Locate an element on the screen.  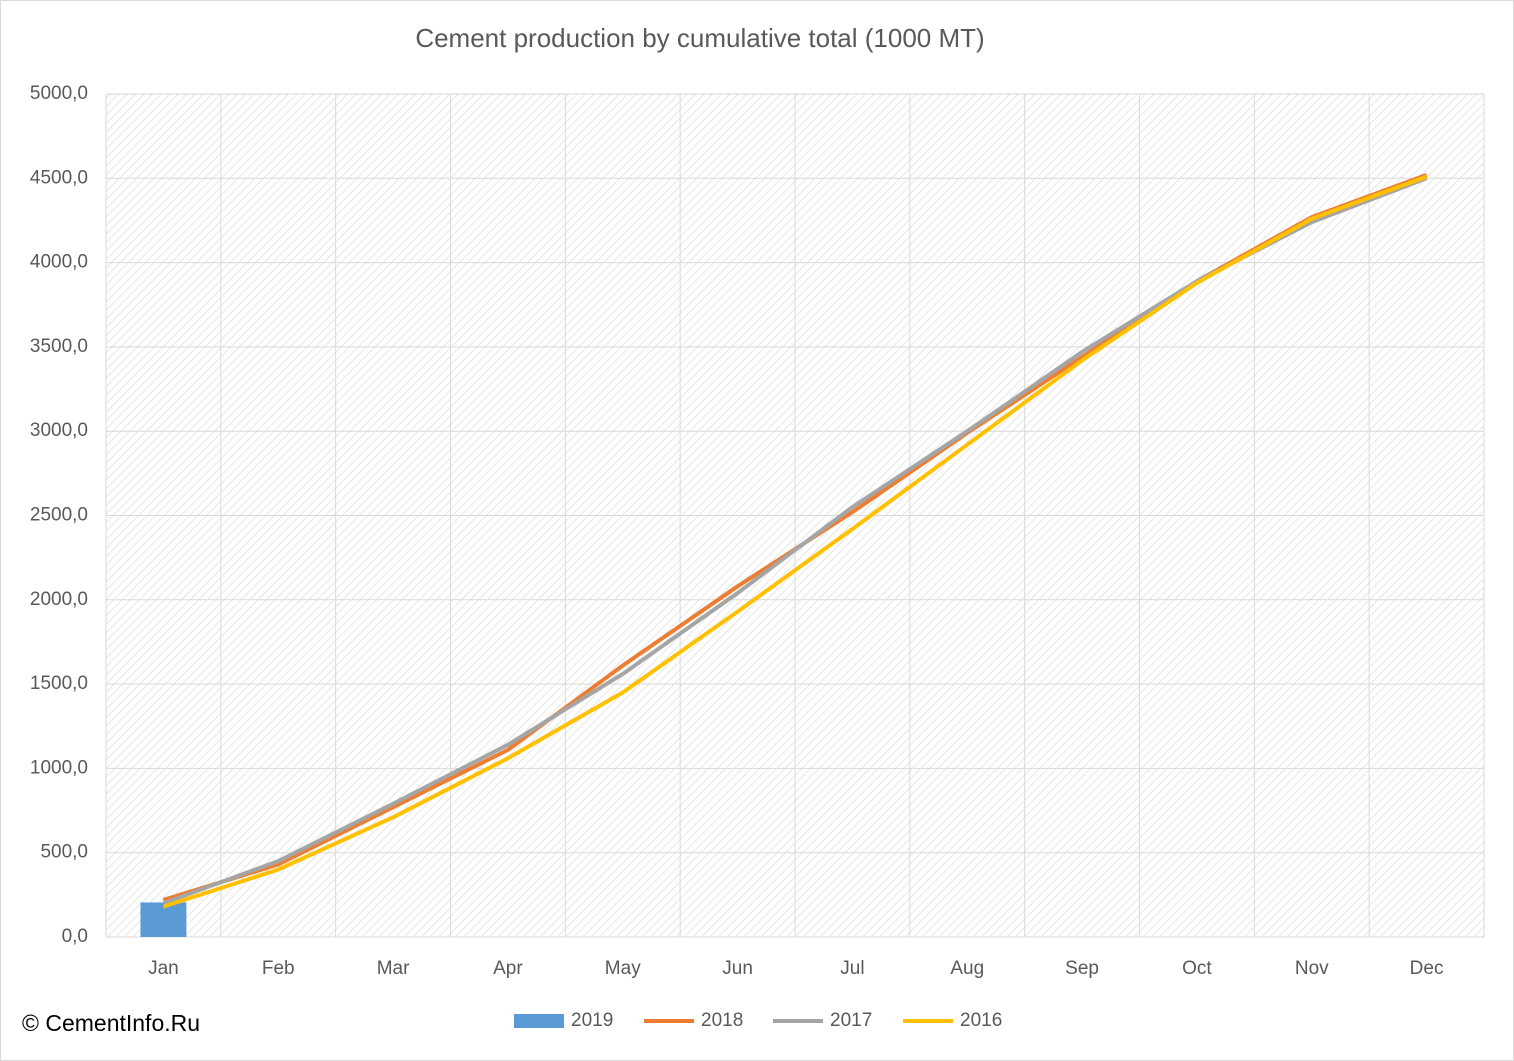
x-tick-label: Dec is located at coordinates (1427, 968).